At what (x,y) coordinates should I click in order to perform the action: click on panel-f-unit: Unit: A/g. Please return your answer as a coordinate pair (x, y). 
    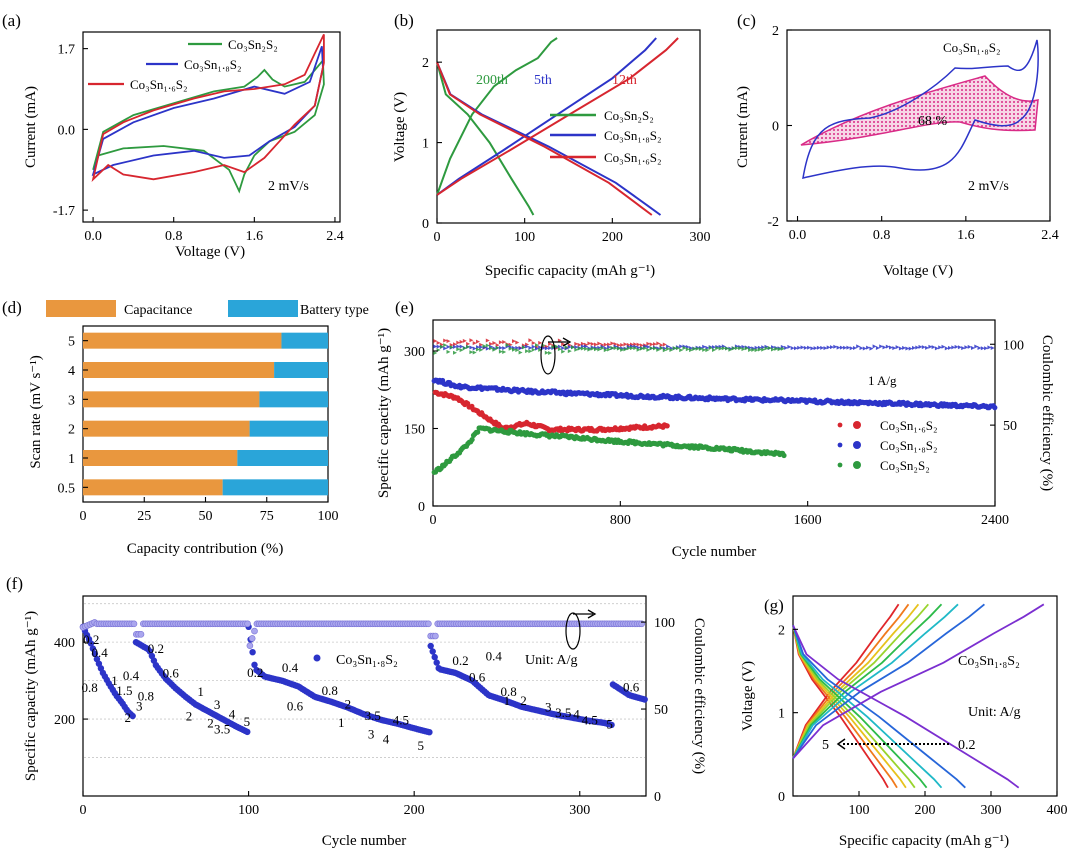
    Looking at the image, I should click on (551, 660).